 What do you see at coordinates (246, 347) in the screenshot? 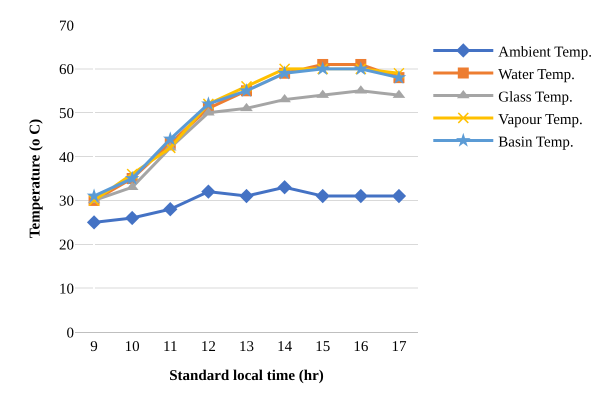
I see `x-tick-label: 13` at bounding box center [246, 347].